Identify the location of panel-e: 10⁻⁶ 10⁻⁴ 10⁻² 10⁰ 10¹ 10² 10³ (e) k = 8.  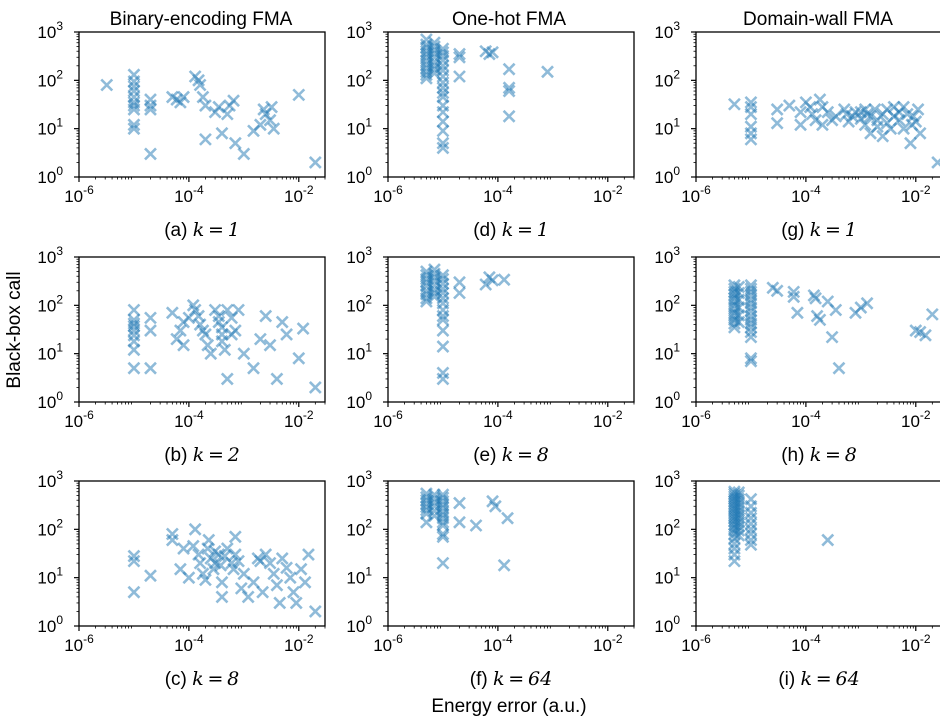
(490, 355).